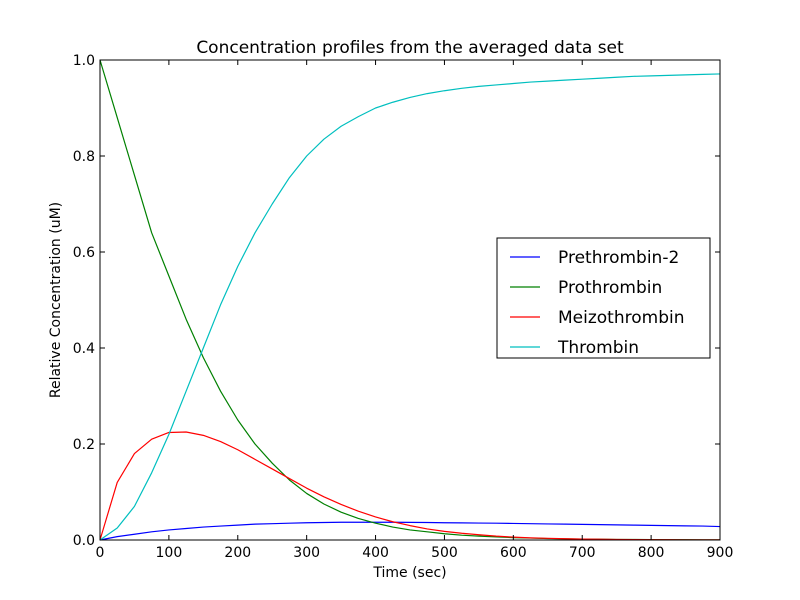 This screenshot has height=600, width=800. What do you see at coordinates (84, 349) in the screenshot?
I see `y-tick-label: 0.4` at bounding box center [84, 349].